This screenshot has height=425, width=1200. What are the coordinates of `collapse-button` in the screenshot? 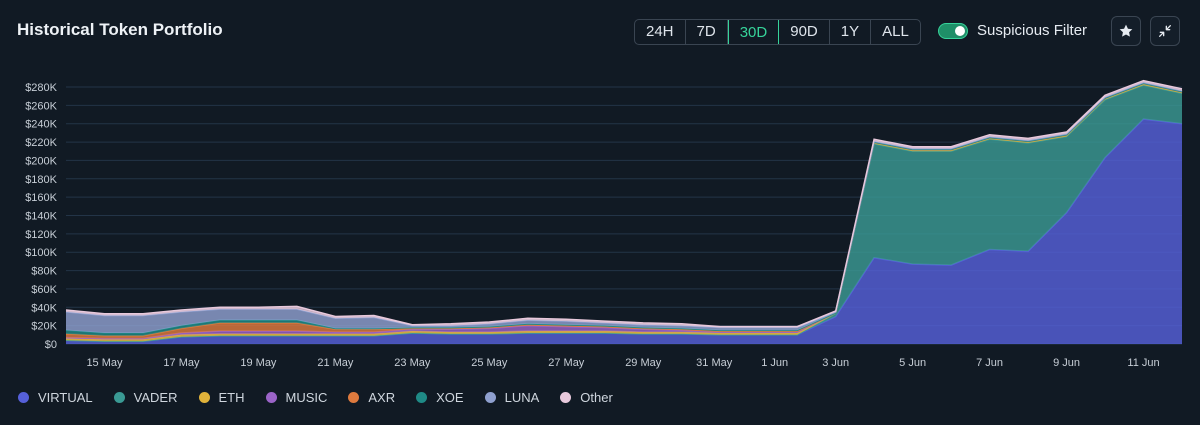 It's located at (1165, 31).